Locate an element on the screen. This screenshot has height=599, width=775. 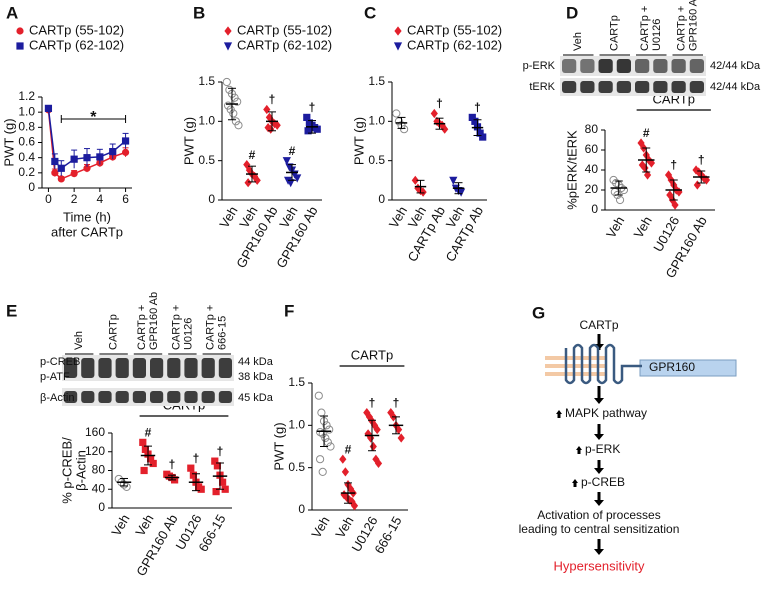
row-label: p-ATF is located at coordinates (55, 377).